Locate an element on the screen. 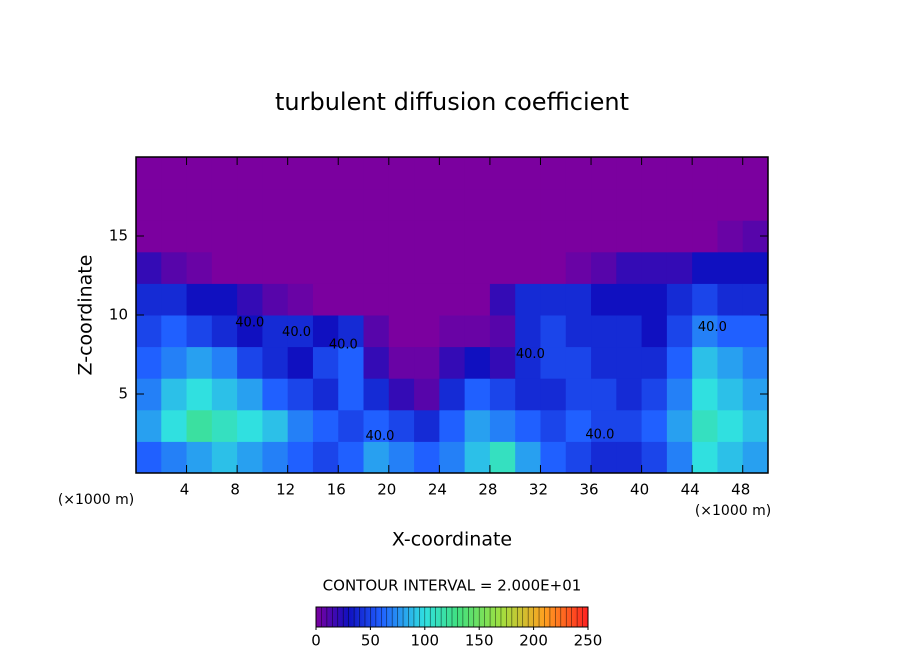 This screenshot has width=904, height=654. x-tick-label: 48 is located at coordinates (740, 490).